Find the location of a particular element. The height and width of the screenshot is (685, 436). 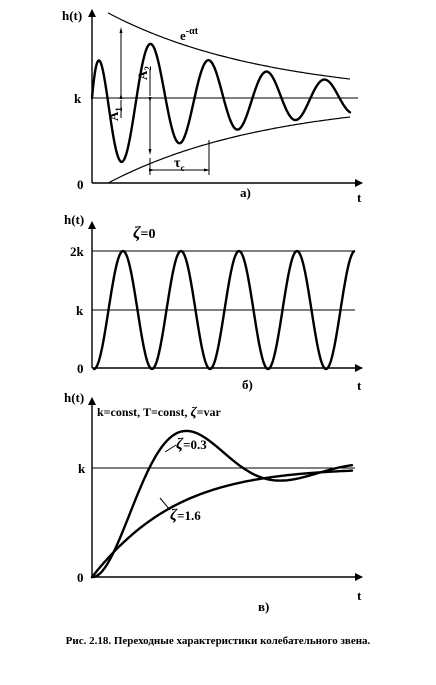

panel-a-tau-label: τc is located at coordinates (179, 164).